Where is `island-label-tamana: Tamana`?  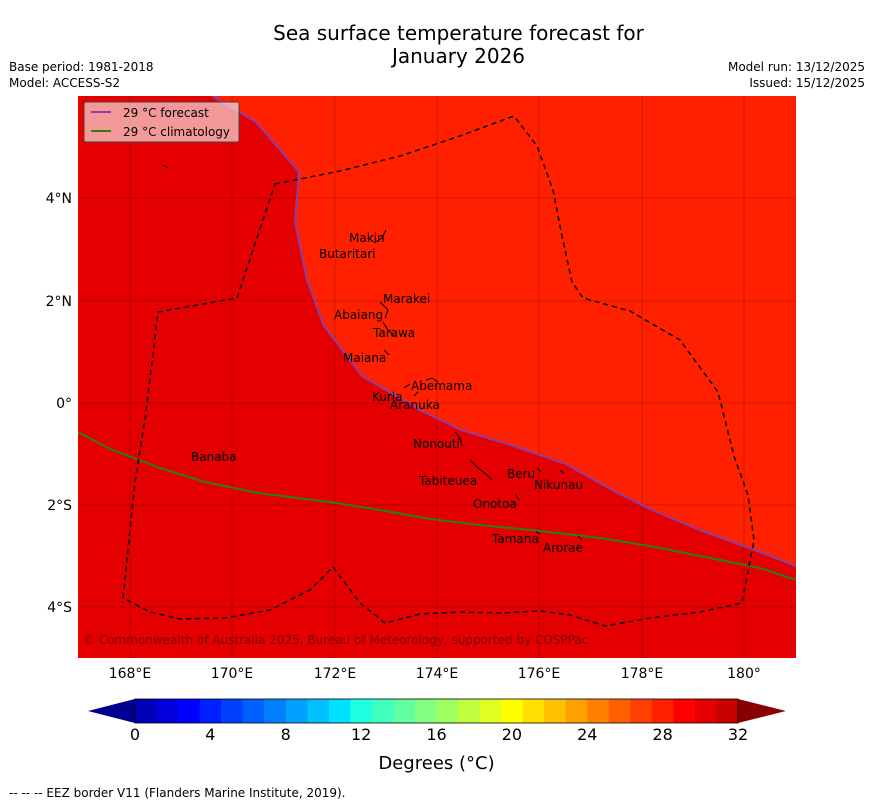
island-label-tamana: Tamana is located at coordinates (515, 539).